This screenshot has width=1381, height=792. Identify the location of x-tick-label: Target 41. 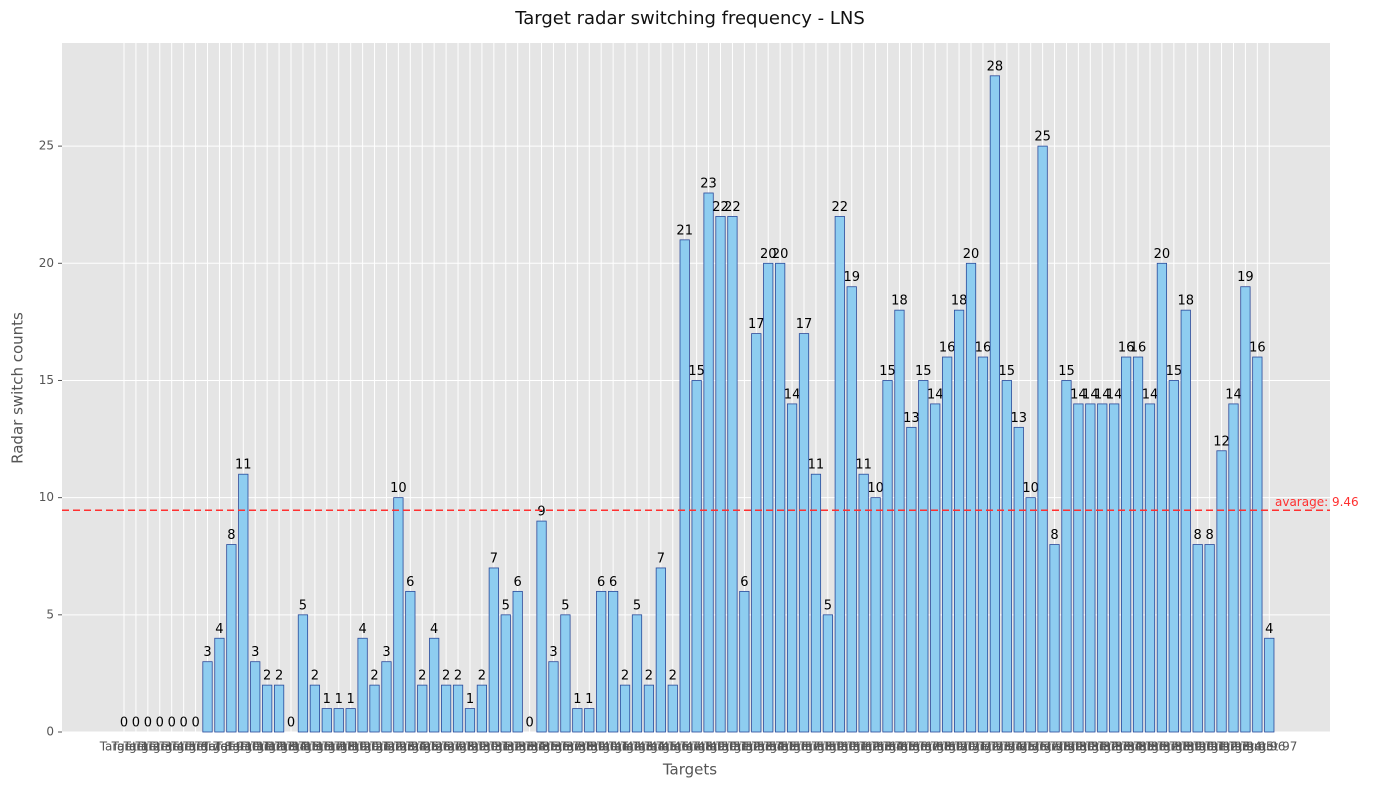
(600, 747).